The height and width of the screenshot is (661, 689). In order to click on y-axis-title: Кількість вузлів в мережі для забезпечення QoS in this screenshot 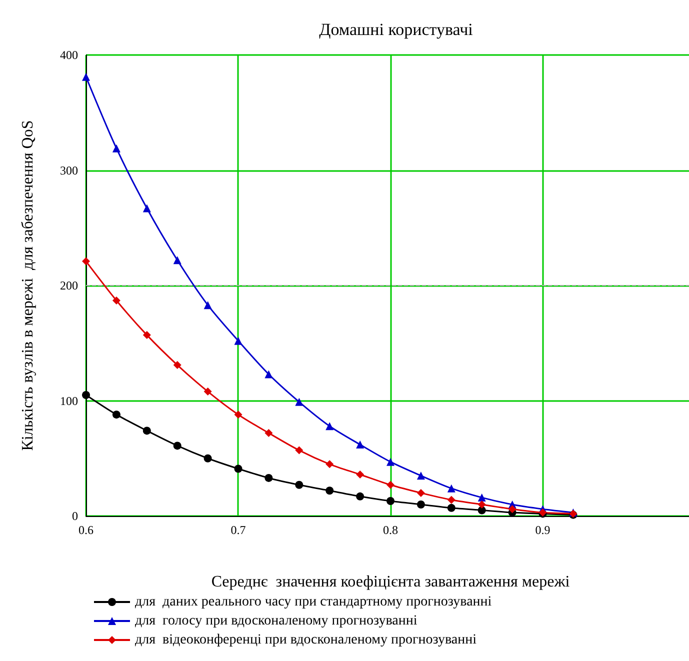, I will do `click(28, 285)`.